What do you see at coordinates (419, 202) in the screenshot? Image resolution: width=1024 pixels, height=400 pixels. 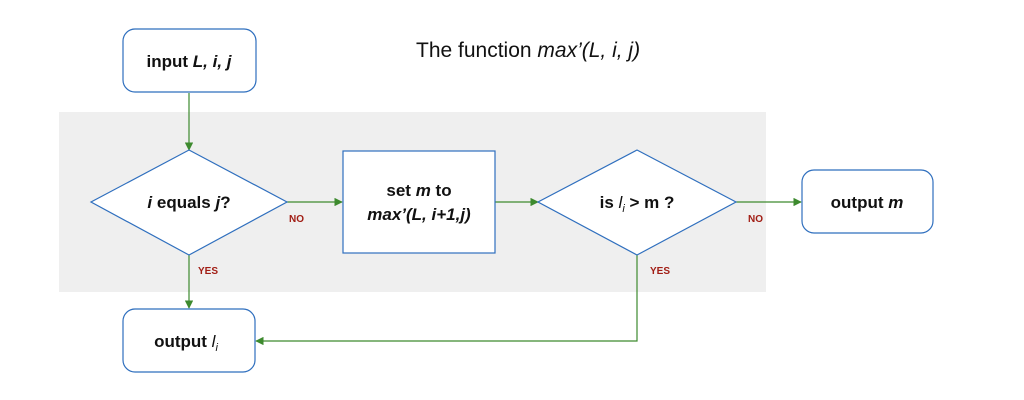 I see `node-set-m: set m to max’(L, i+1,j)` at bounding box center [419, 202].